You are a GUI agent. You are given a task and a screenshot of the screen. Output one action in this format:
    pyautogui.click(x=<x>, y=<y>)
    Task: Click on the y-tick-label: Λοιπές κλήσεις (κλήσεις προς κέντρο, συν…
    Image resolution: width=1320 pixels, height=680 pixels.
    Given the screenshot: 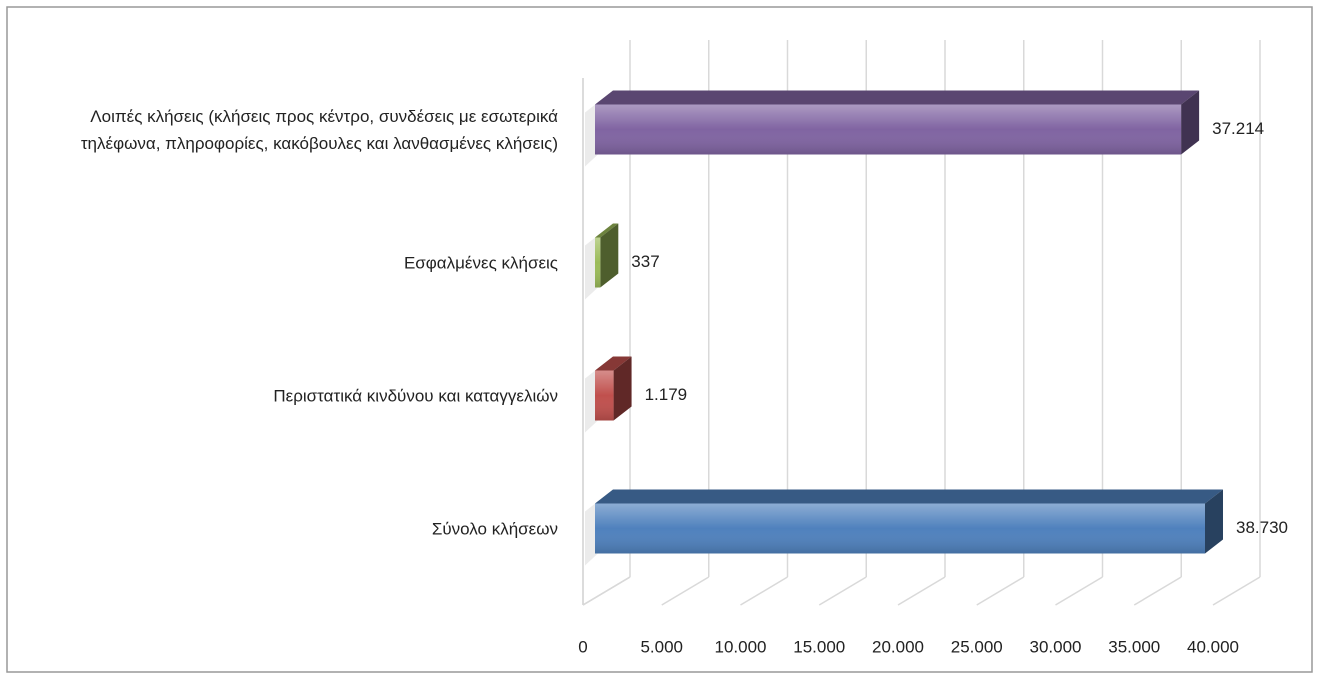 What is the action you would take?
    pyautogui.click(x=319, y=129)
    